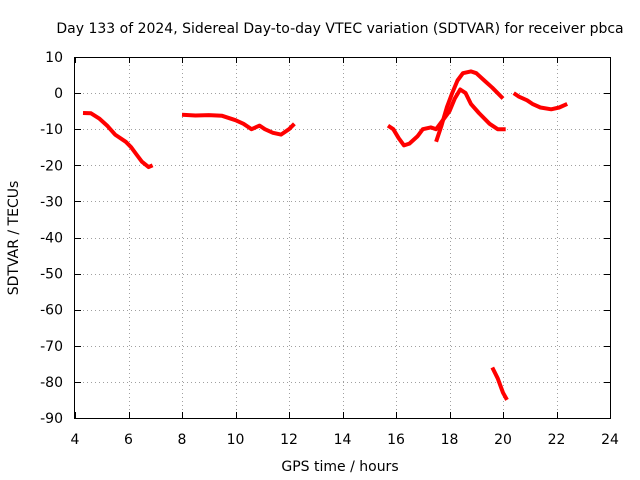  I want to click on y-tick-labels: 10 0 -10 -20 -30 -40 -50 -60 -70 -80 -90, so click(51, 238).